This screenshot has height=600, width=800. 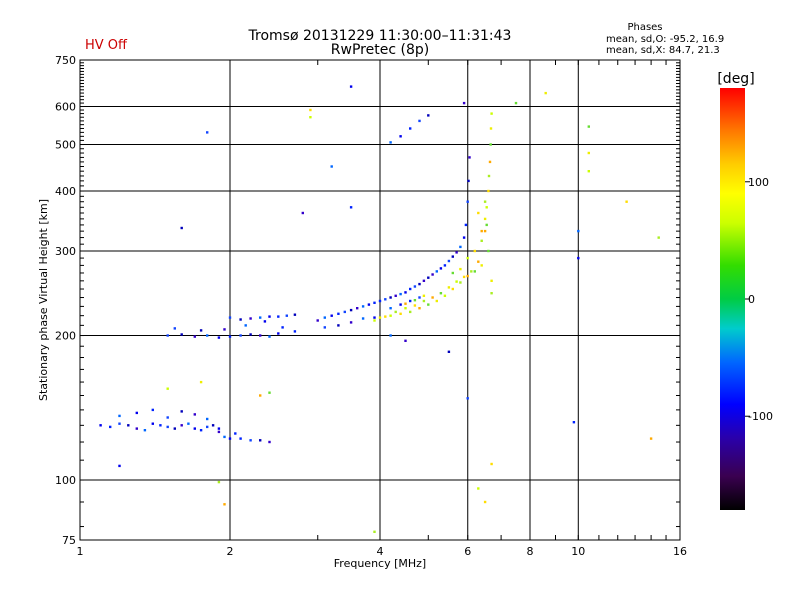 What do you see at coordinates (69, 540) in the screenshot?
I see `y-tick-label: 75` at bounding box center [69, 540].